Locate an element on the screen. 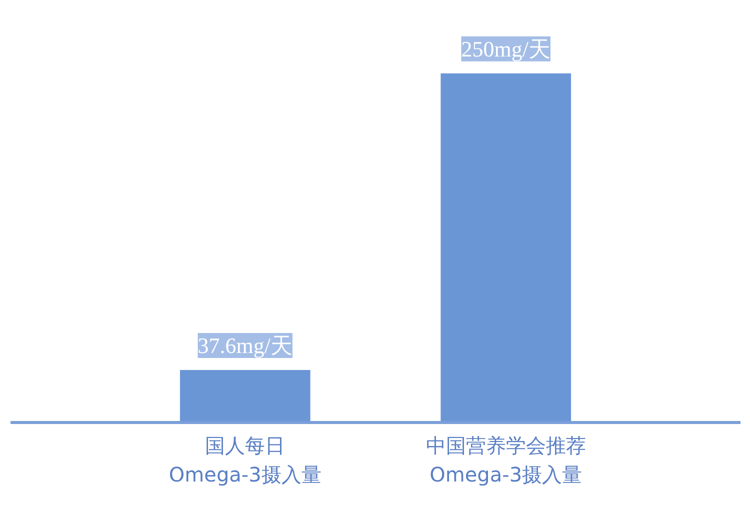 This screenshot has height=512, width=750. x-tick-label: 中国营养学会推荐 Omega-3摄入量 is located at coordinates (506, 460).